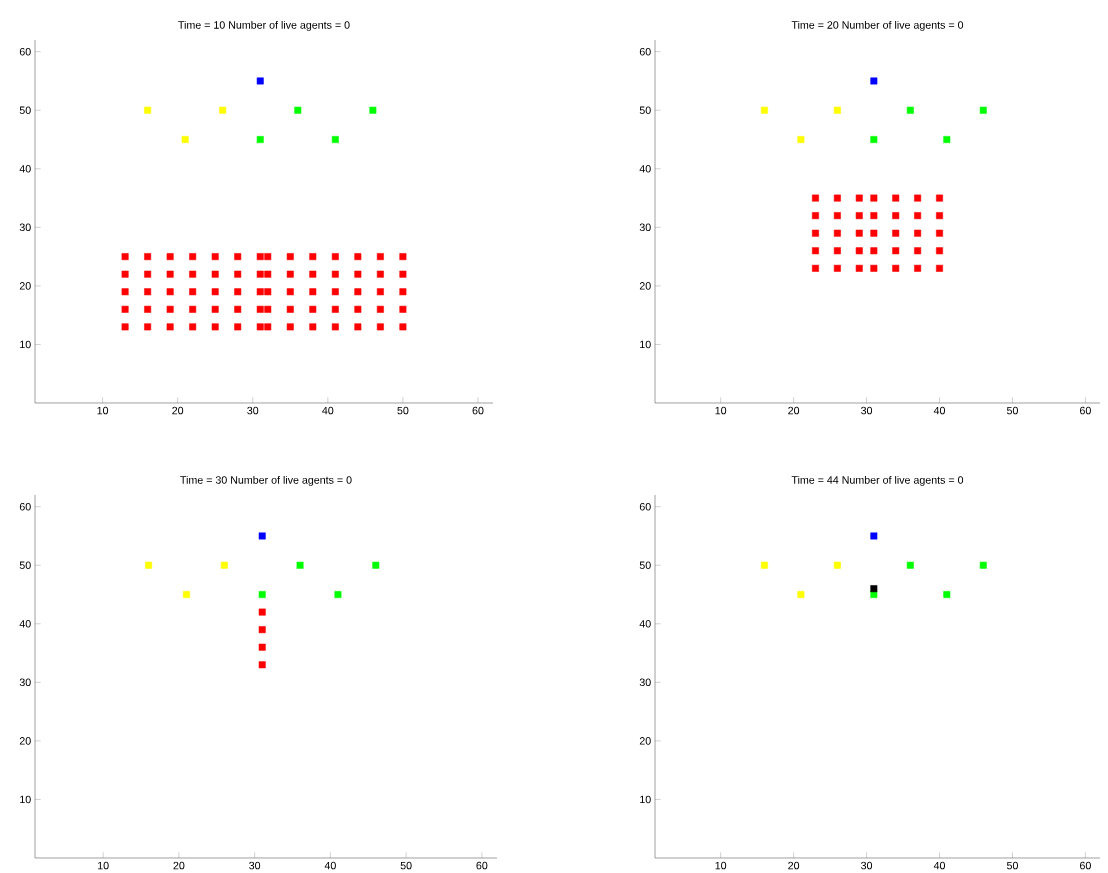 The height and width of the screenshot is (873, 1108). I want to click on chart-title: Time = 30 Number of live agents = 0, so click(266, 480).